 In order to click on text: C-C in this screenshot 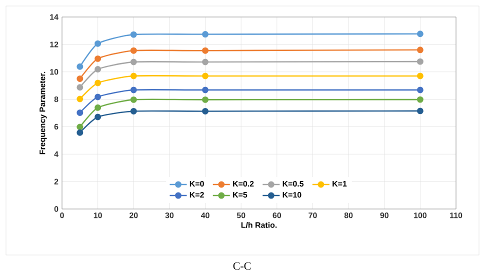, I will do `click(242, 266)`.